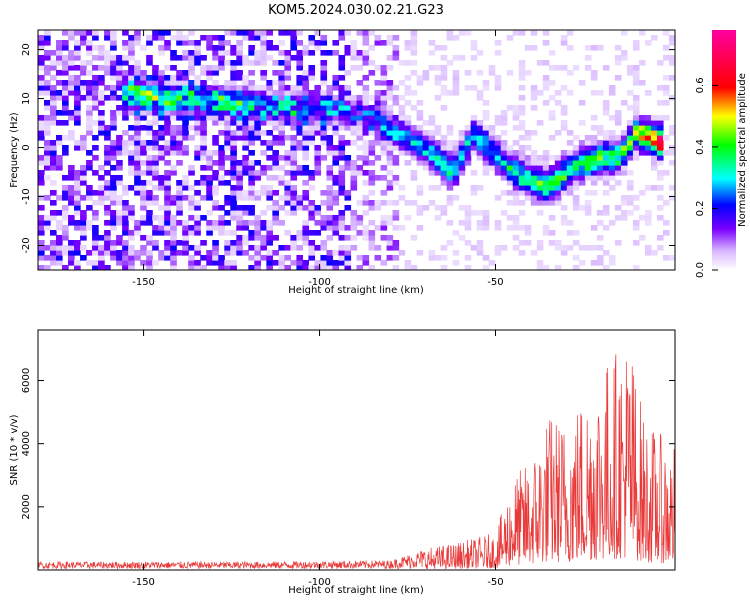 This screenshot has width=750, height=600. What do you see at coordinates (742, 150) in the screenshot?
I see `colorbar-label: Normalized spectral amplitude` at bounding box center [742, 150].